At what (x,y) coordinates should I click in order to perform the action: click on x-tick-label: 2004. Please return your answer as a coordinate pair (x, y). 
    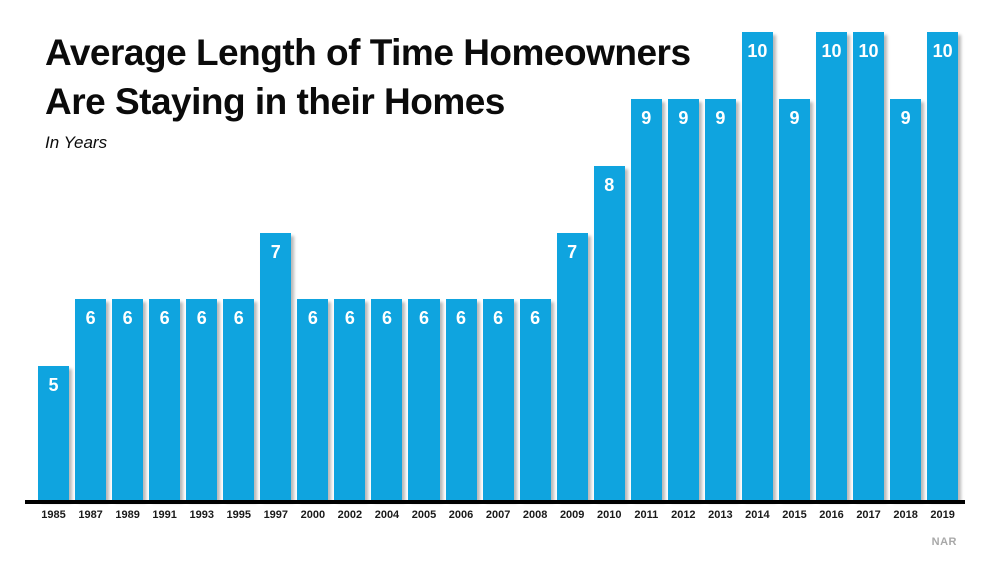
    Looking at the image, I should click on (387, 515).